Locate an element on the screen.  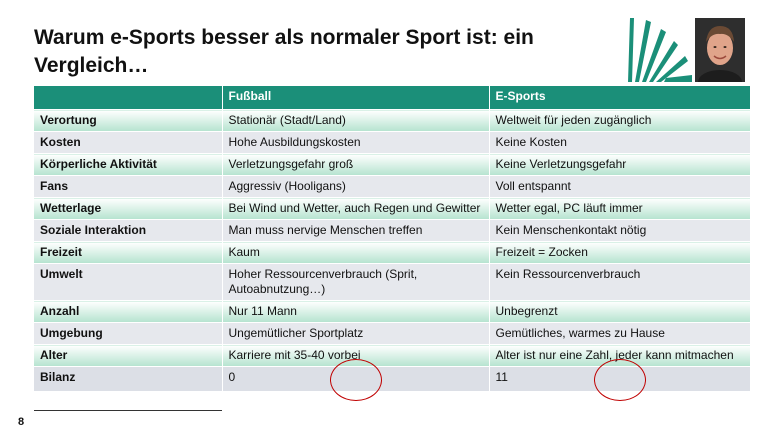
divider is located at coordinates (128, 410).